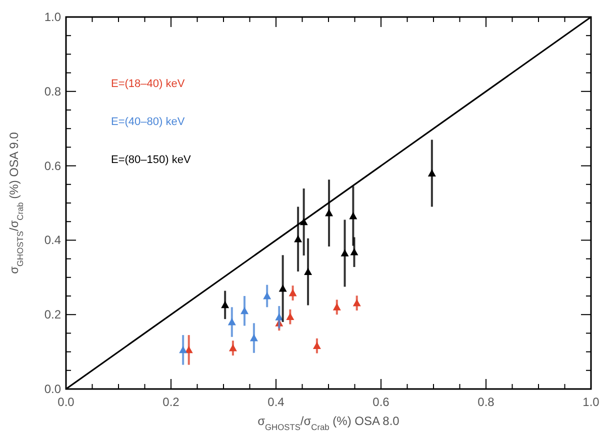 Image resolution: width=606 pixels, height=435 pixels. Describe the element at coordinates (381, 402) in the screenshot. I see `x-tick-label: 0.6` at that location.